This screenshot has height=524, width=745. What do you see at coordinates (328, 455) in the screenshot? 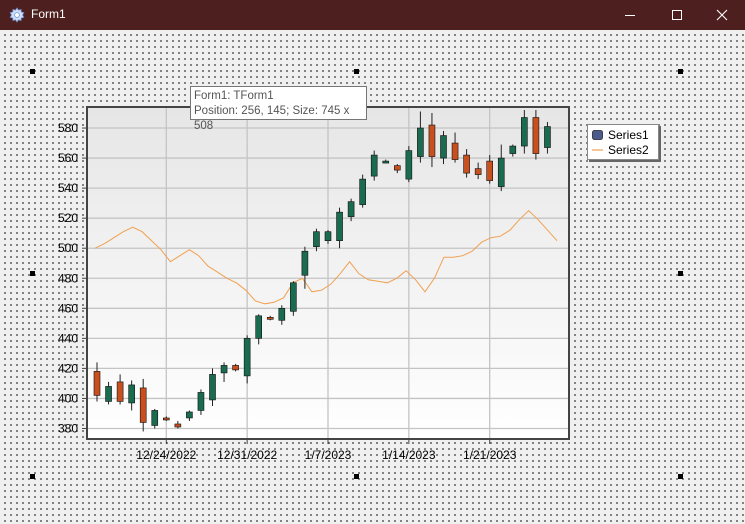
I see `x-tick-label: 1/7/2023` at bounding box center [328, 455].